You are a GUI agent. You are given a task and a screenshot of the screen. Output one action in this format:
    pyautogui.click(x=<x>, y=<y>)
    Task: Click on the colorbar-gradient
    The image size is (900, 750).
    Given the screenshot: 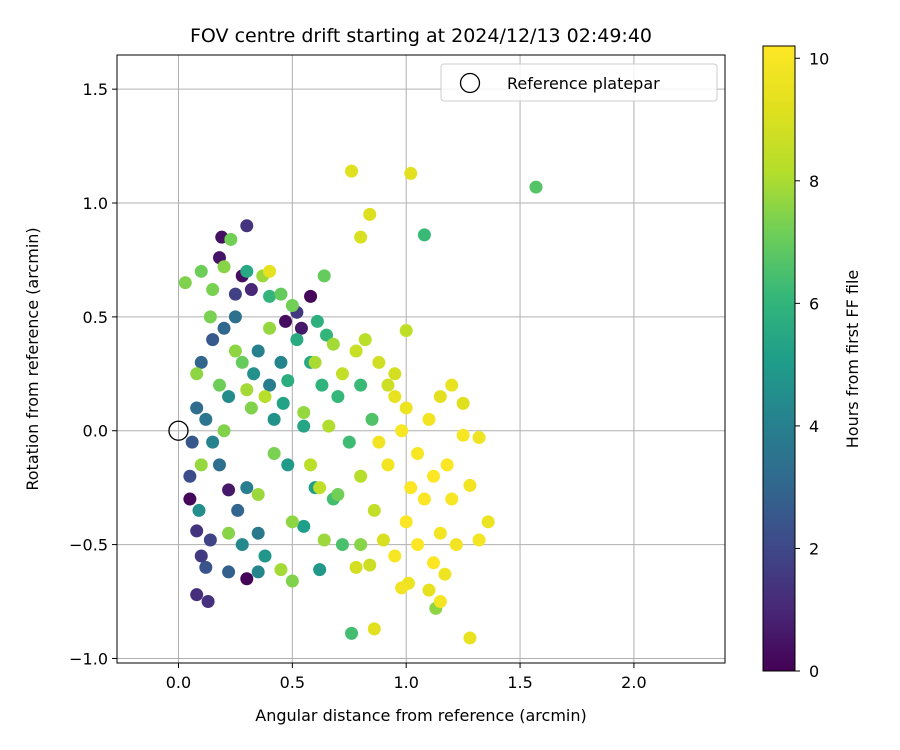 What is the action you would take?
    pyautogui.click(x=779, y=358)
    